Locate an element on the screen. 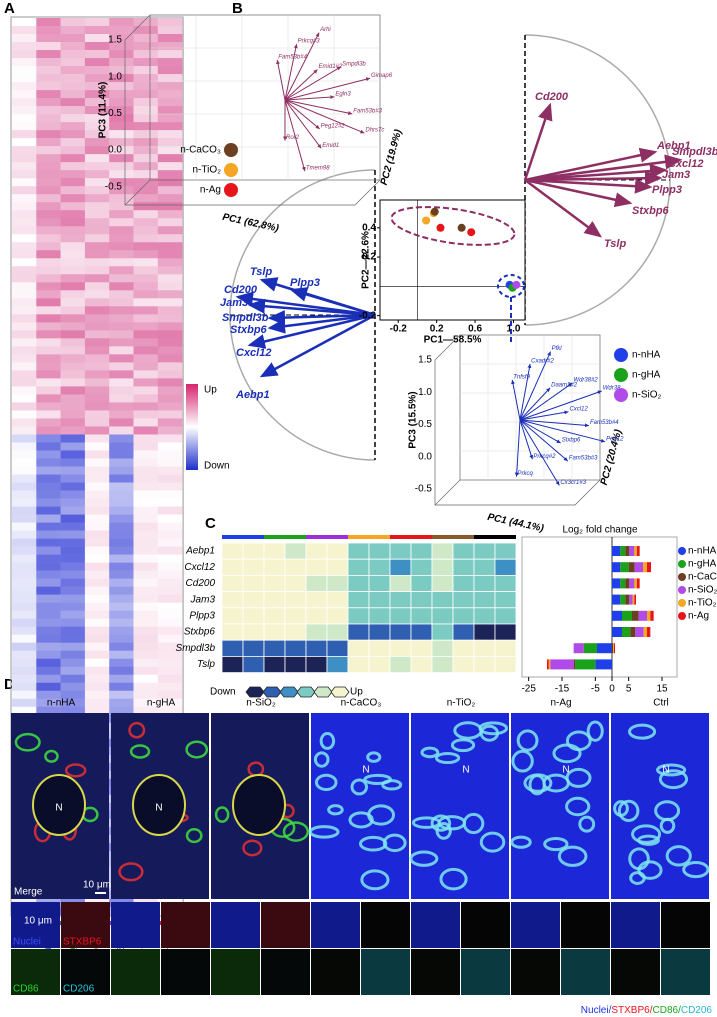  loading-label: Fam53b#3 is located at coordinates (583, 459).